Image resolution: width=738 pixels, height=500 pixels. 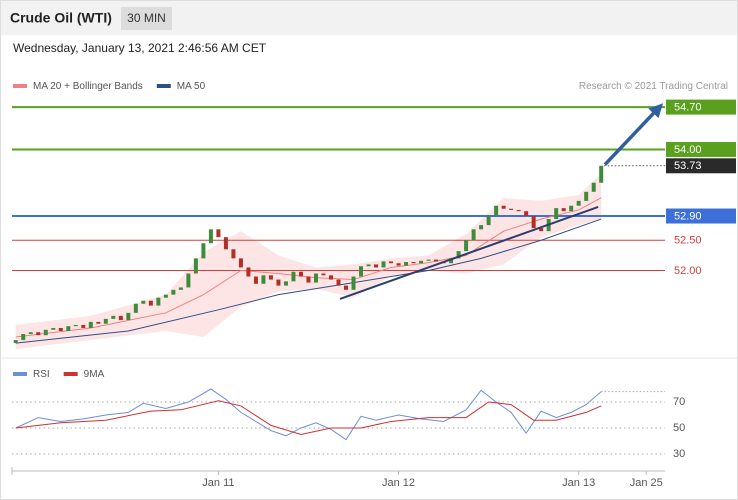 I want to click on instrument-title: Crude Oil (WTI), so click(x=61, y=18).